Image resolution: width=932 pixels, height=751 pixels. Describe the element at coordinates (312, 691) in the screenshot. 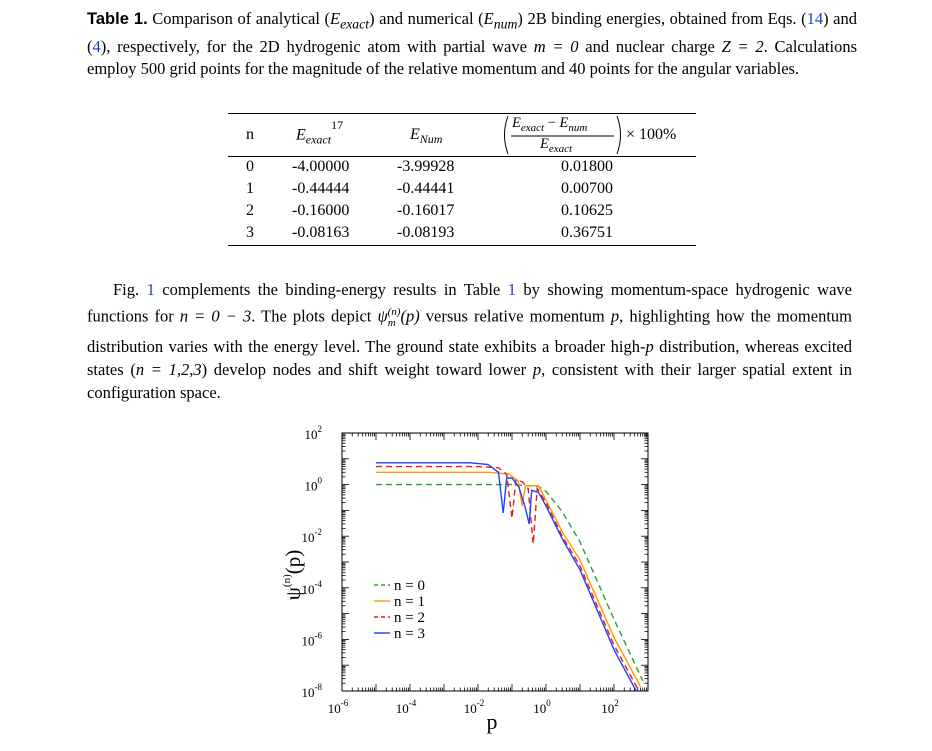

I see `y-tick-label: 10⁻⁸` at that location.